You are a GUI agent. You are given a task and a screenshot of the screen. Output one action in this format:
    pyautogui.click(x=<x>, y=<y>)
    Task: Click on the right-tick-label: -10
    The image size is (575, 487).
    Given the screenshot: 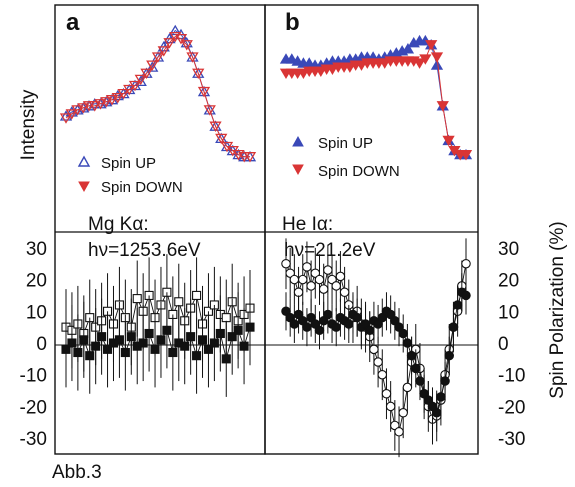 What is the action you would take?
    pyautogui.click(x=511, y=376)
    